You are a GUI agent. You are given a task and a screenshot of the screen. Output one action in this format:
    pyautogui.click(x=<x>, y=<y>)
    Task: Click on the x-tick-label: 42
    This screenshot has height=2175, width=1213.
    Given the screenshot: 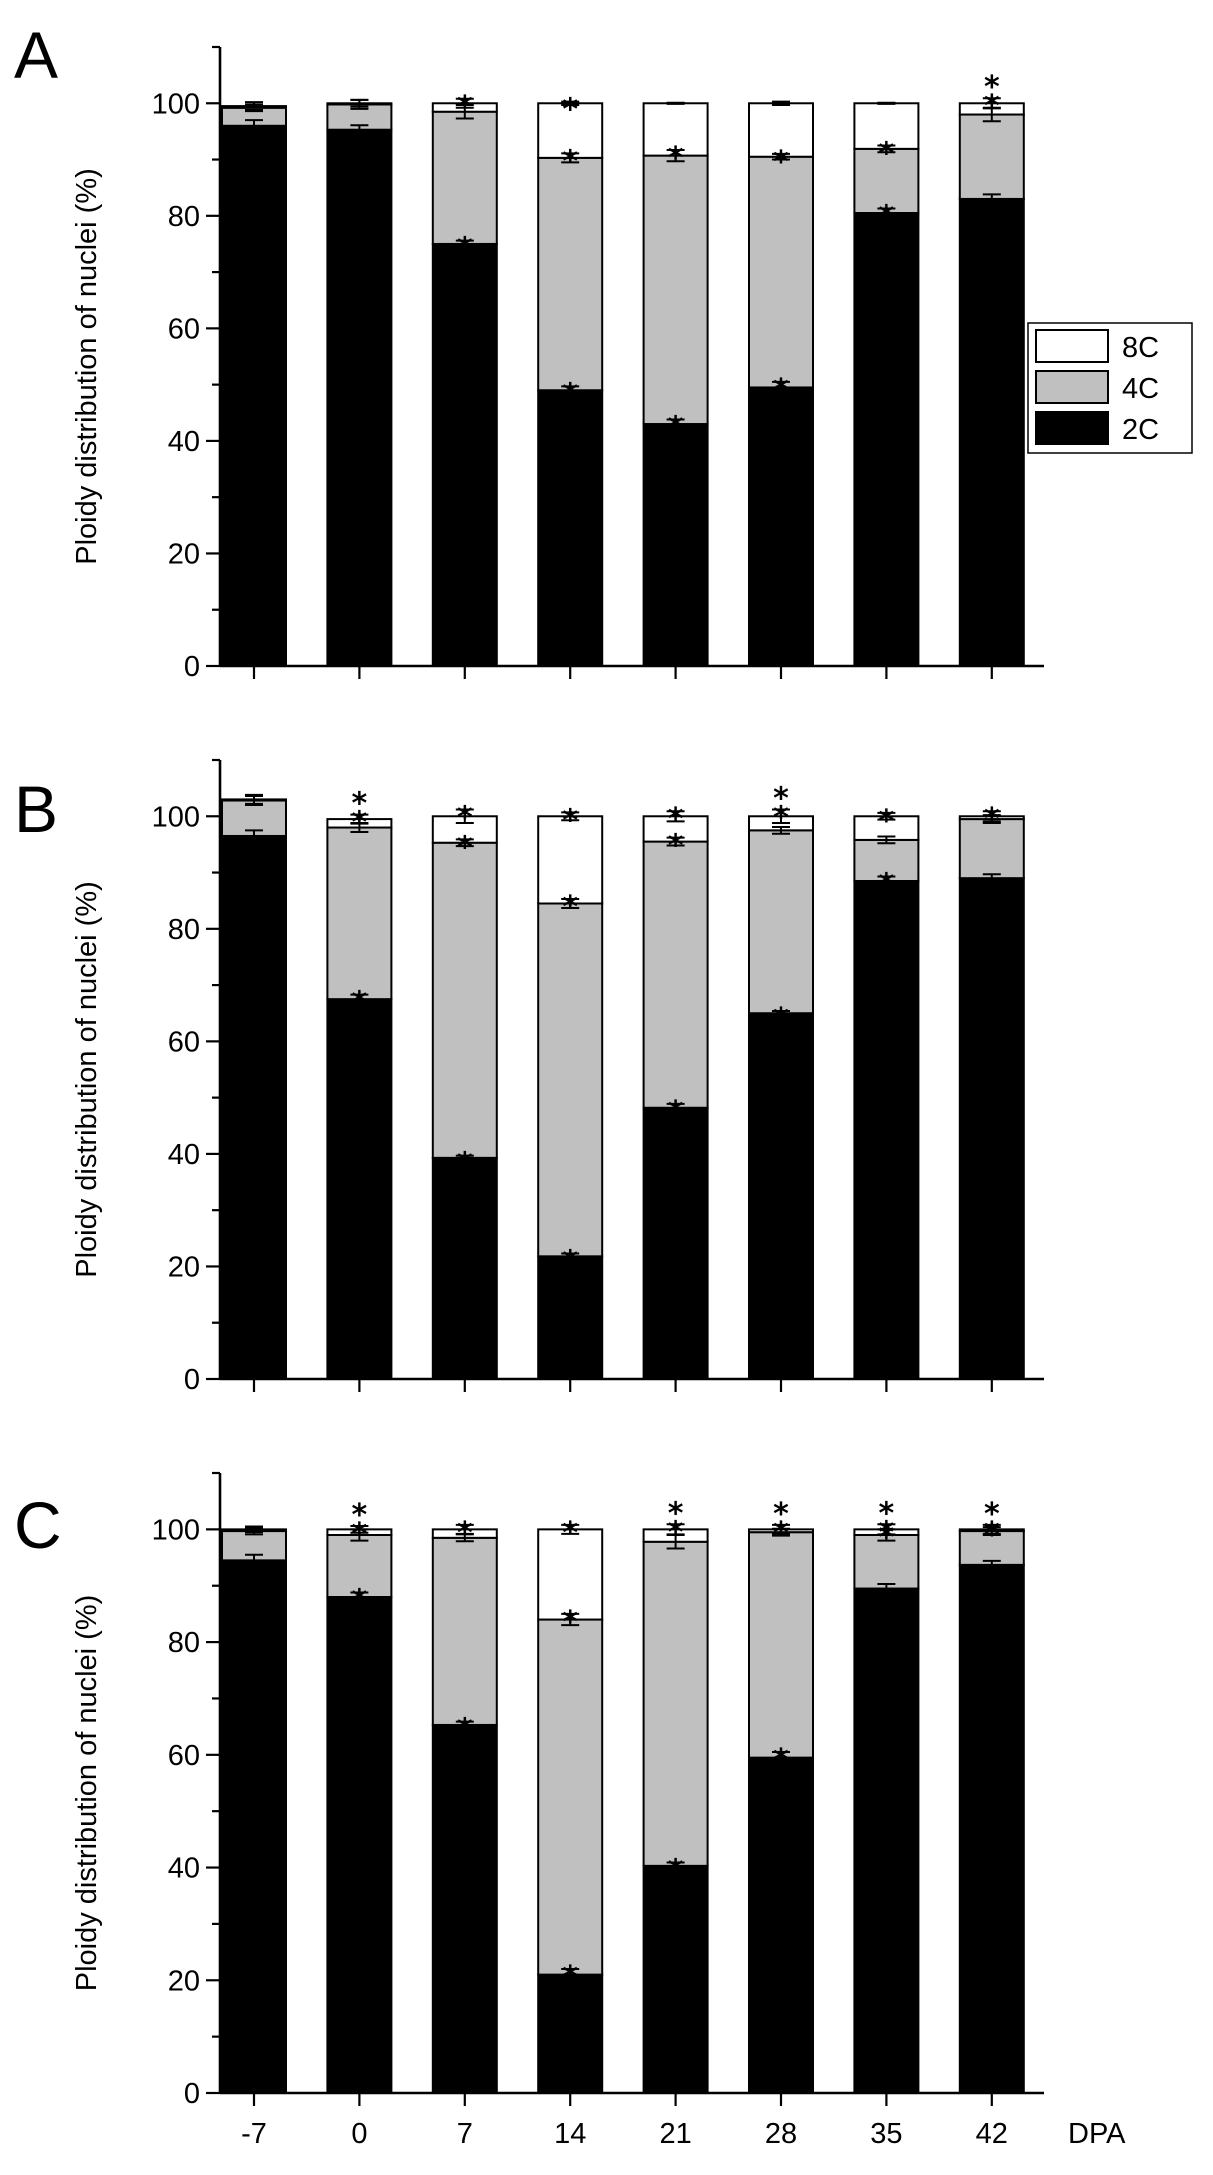 What is the action you would take?
    pyautogui.click(x=992, y=2134)
    